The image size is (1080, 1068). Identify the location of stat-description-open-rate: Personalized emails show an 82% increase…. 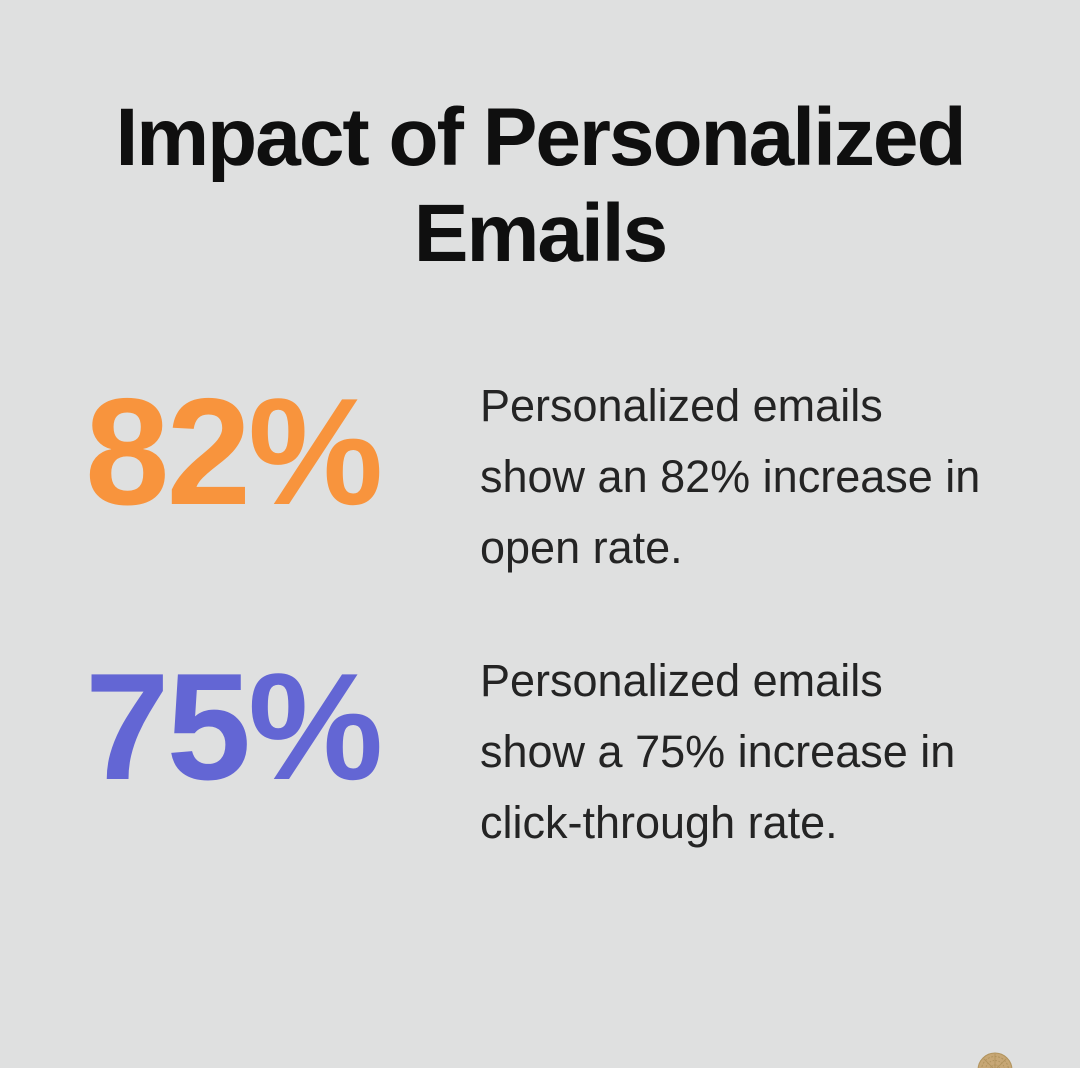
(730, 476).